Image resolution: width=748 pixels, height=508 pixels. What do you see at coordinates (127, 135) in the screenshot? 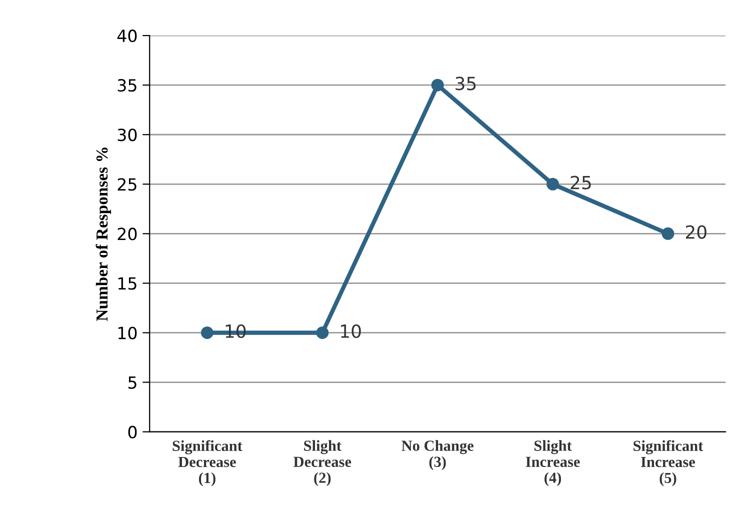
I see `y-tick-label: 30` at bounding box center [127, 135].